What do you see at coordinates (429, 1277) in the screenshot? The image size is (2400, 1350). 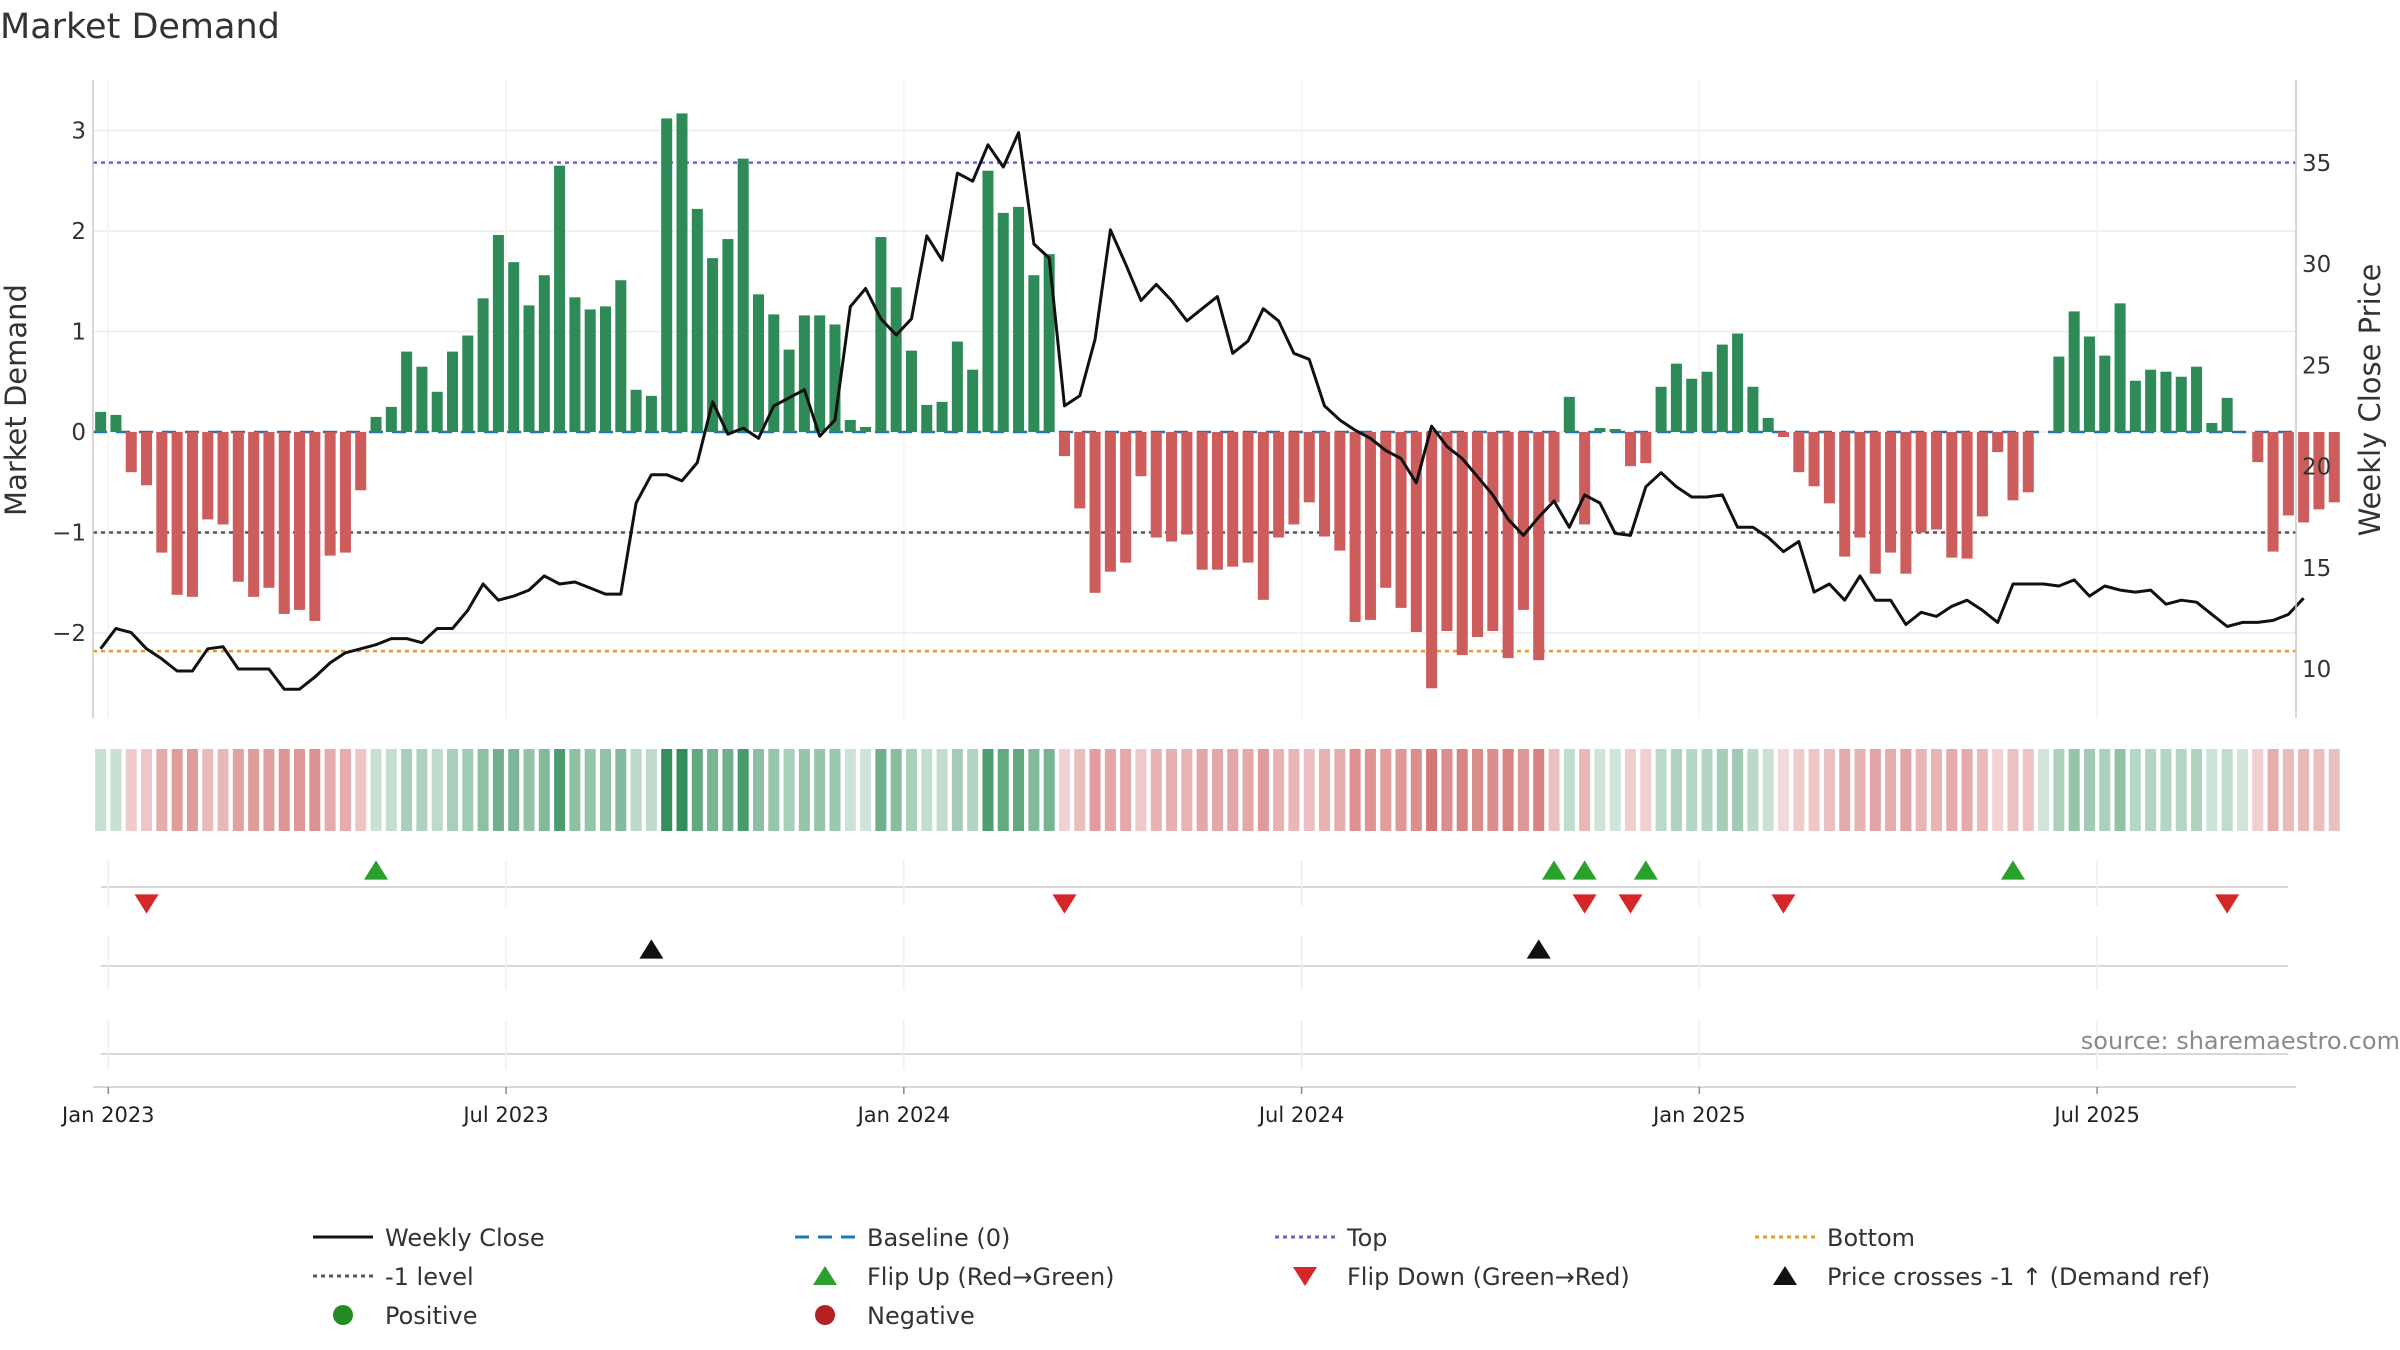 I see `legend-label: -1 level` at bounding box center [429, 1277].